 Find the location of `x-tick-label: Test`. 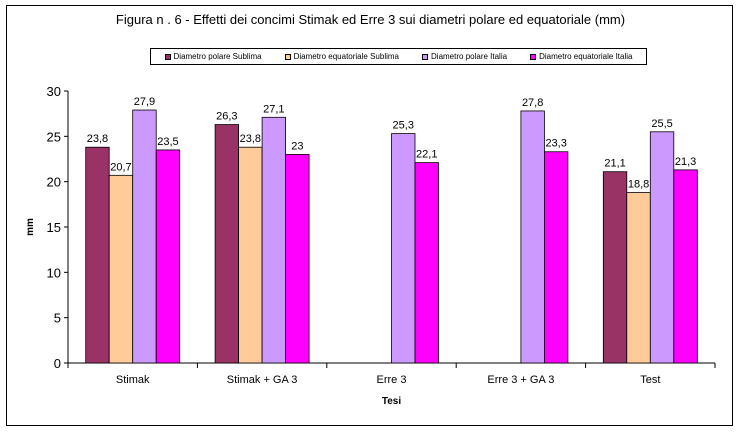

x-tick-label: Test is located at coordinates (650, 380).